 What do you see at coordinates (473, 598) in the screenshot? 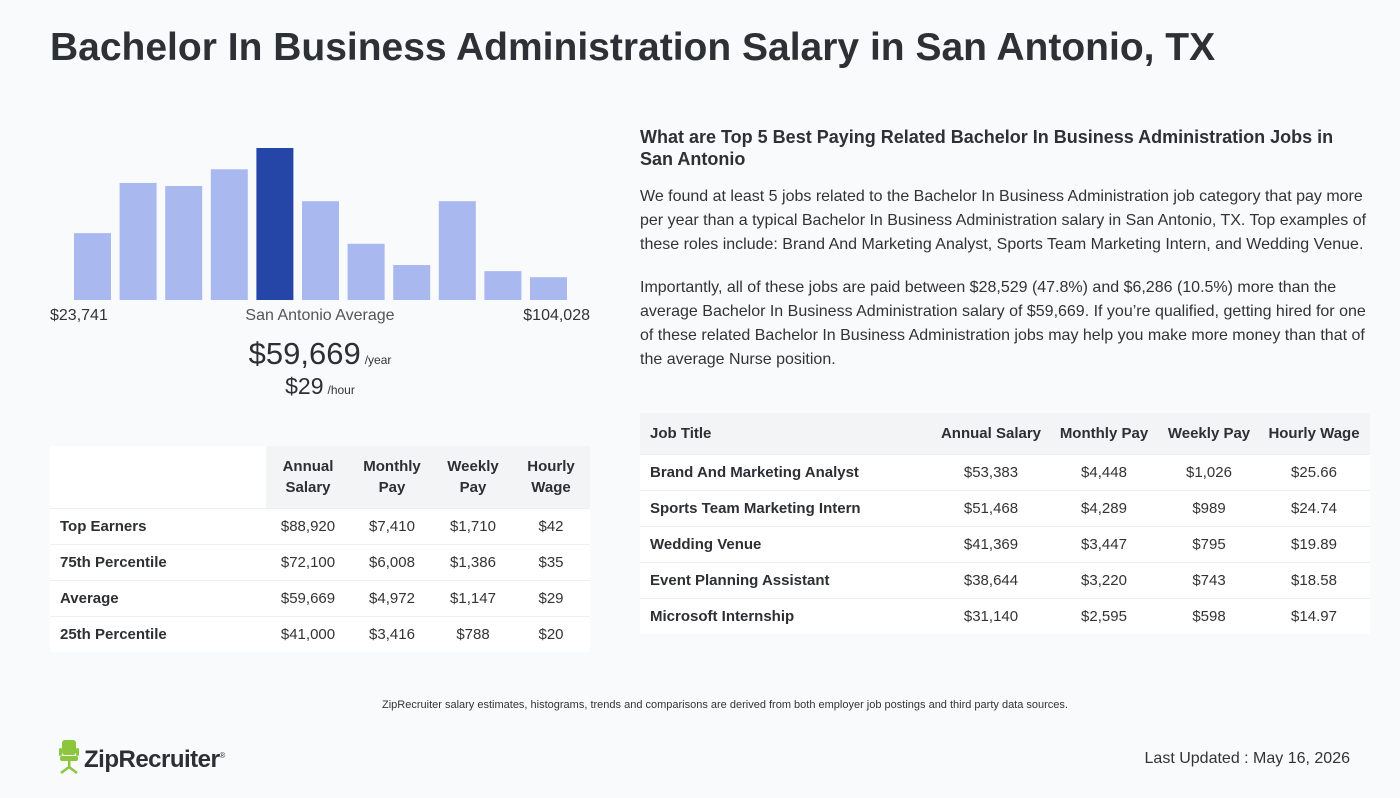
I see `weekly-cell: $1,147` at bounding box center [473, 598].